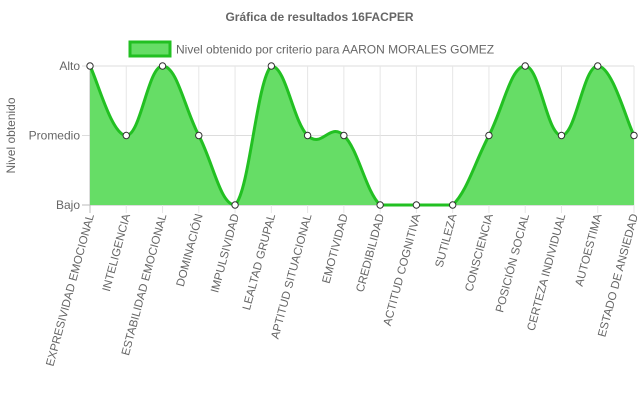 This screenshot has height=411, width=639. What do you see at coordinates (68, 205) in the screenshot?
I see `y-tick-label: Bajo` at bounding box center [68, 205].